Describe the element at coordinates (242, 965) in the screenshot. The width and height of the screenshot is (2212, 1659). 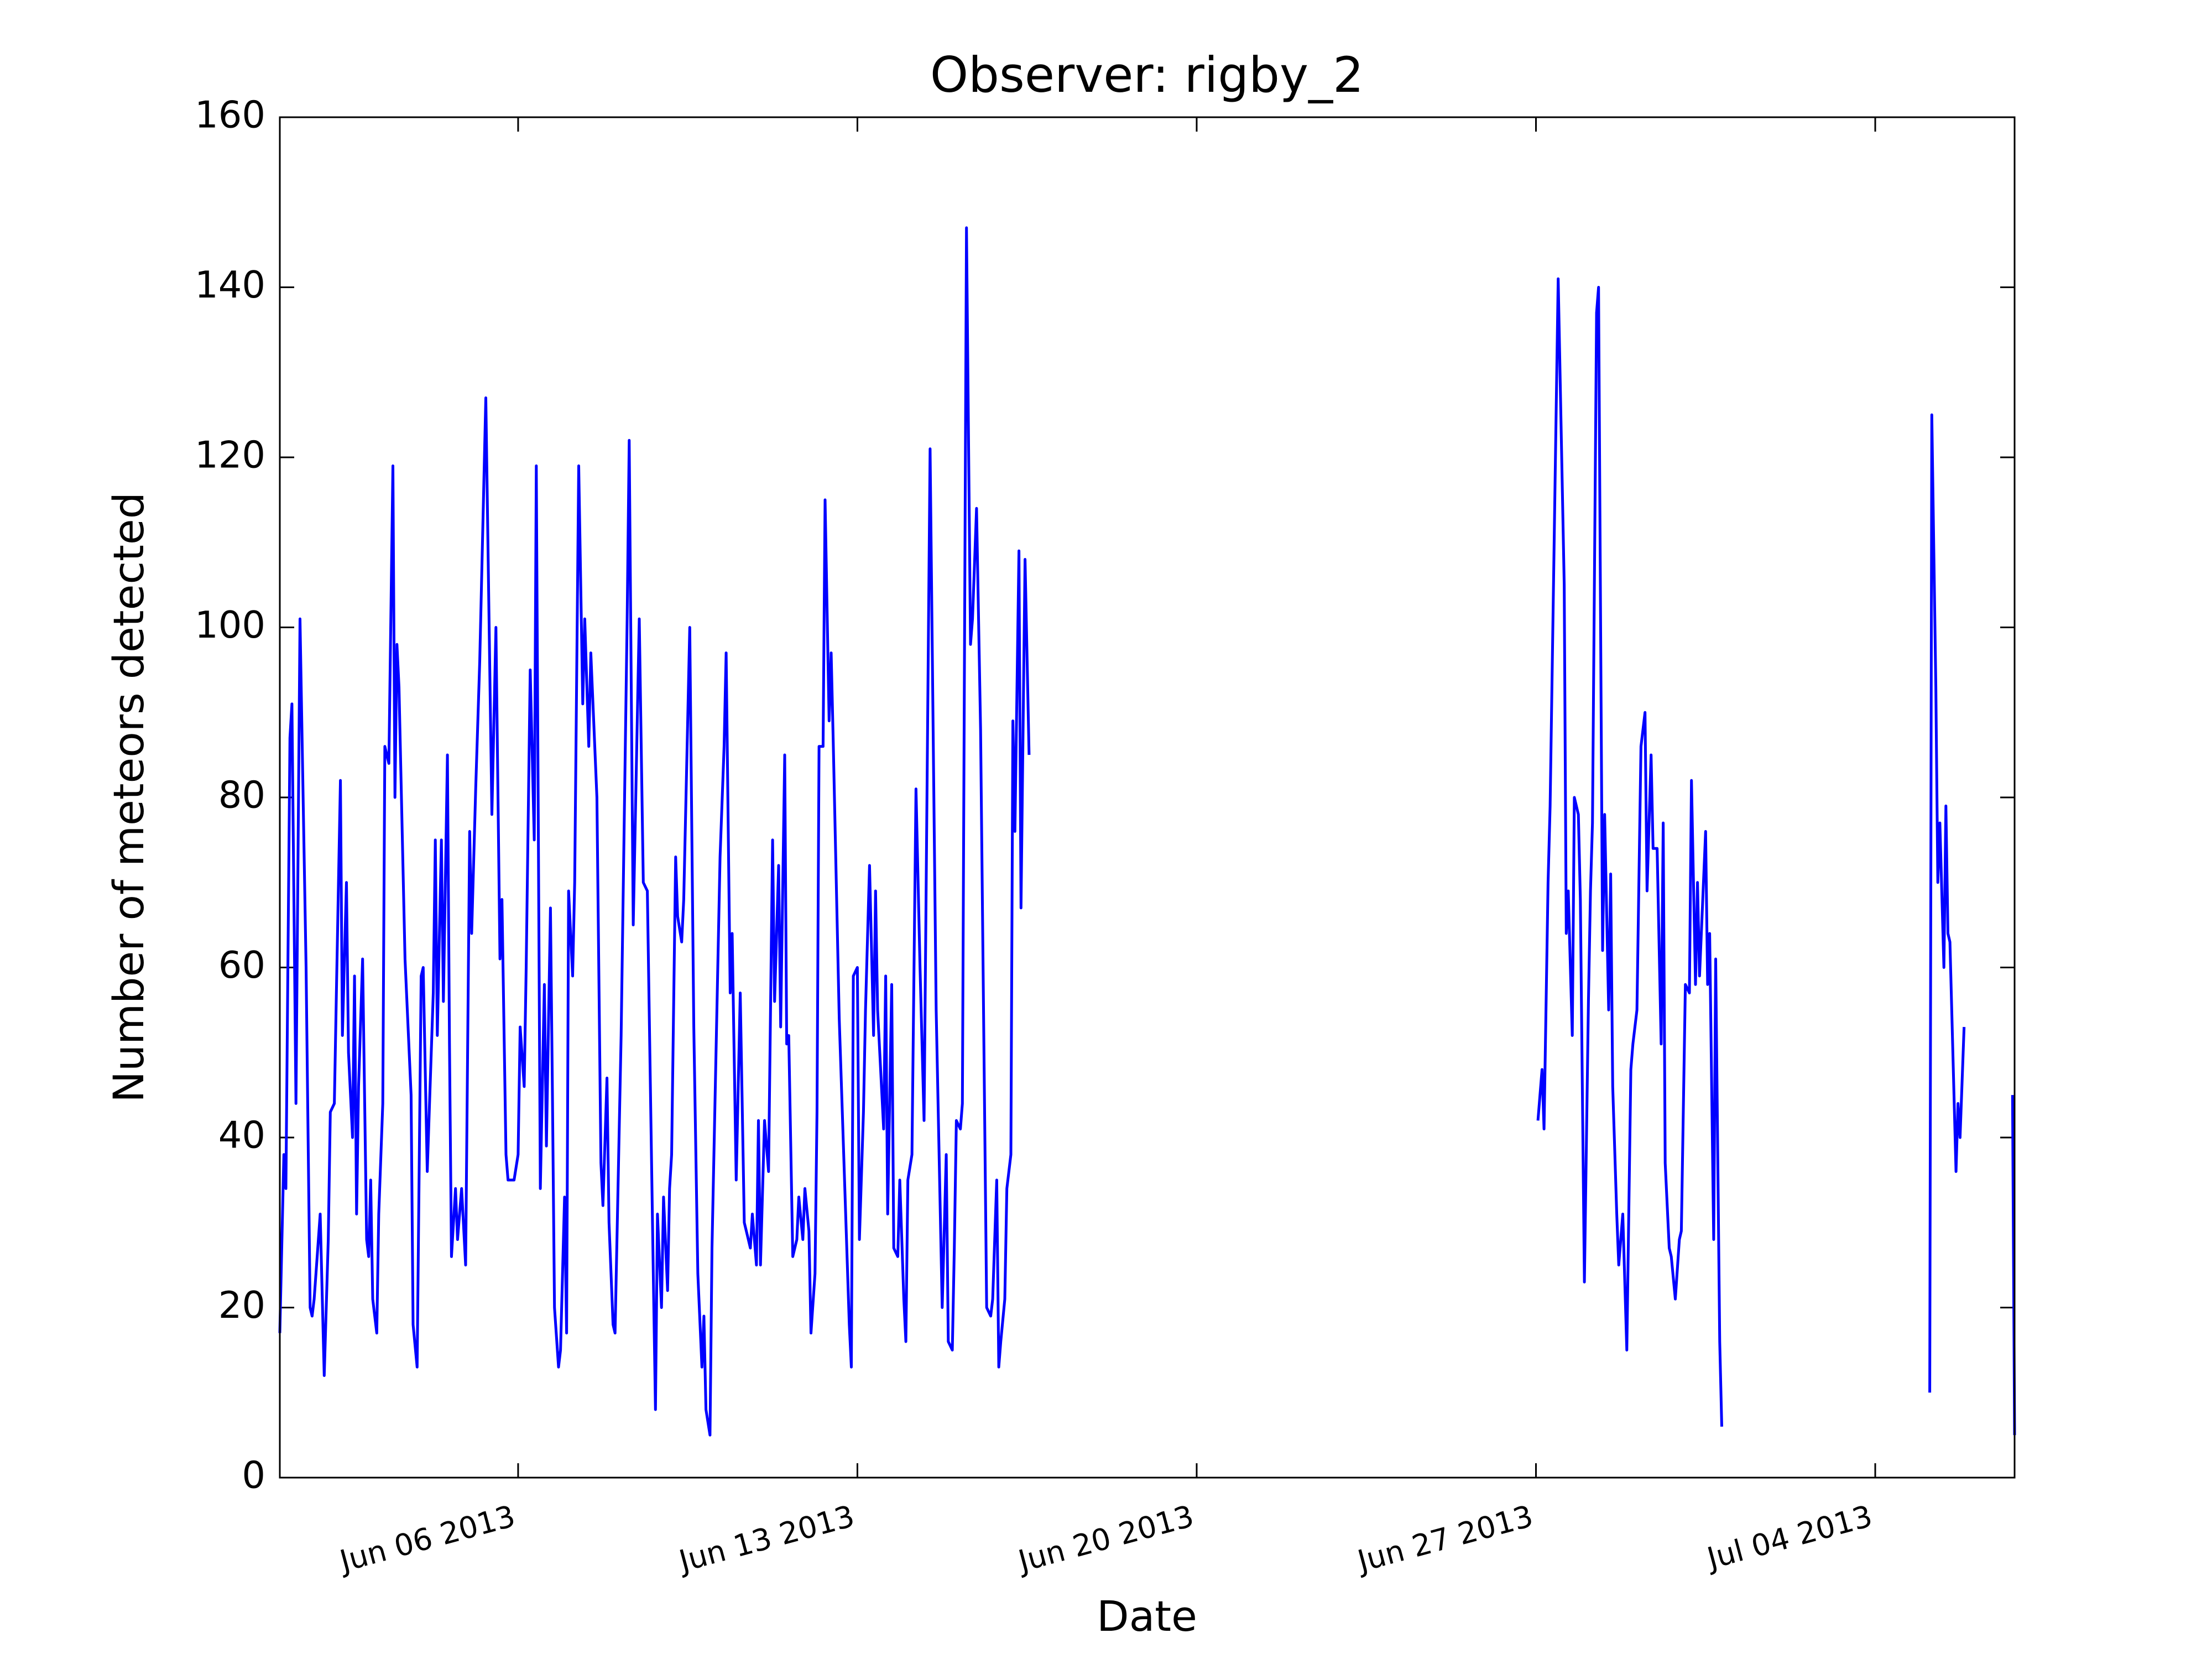
I see `y-tick-label: 60` at that location.